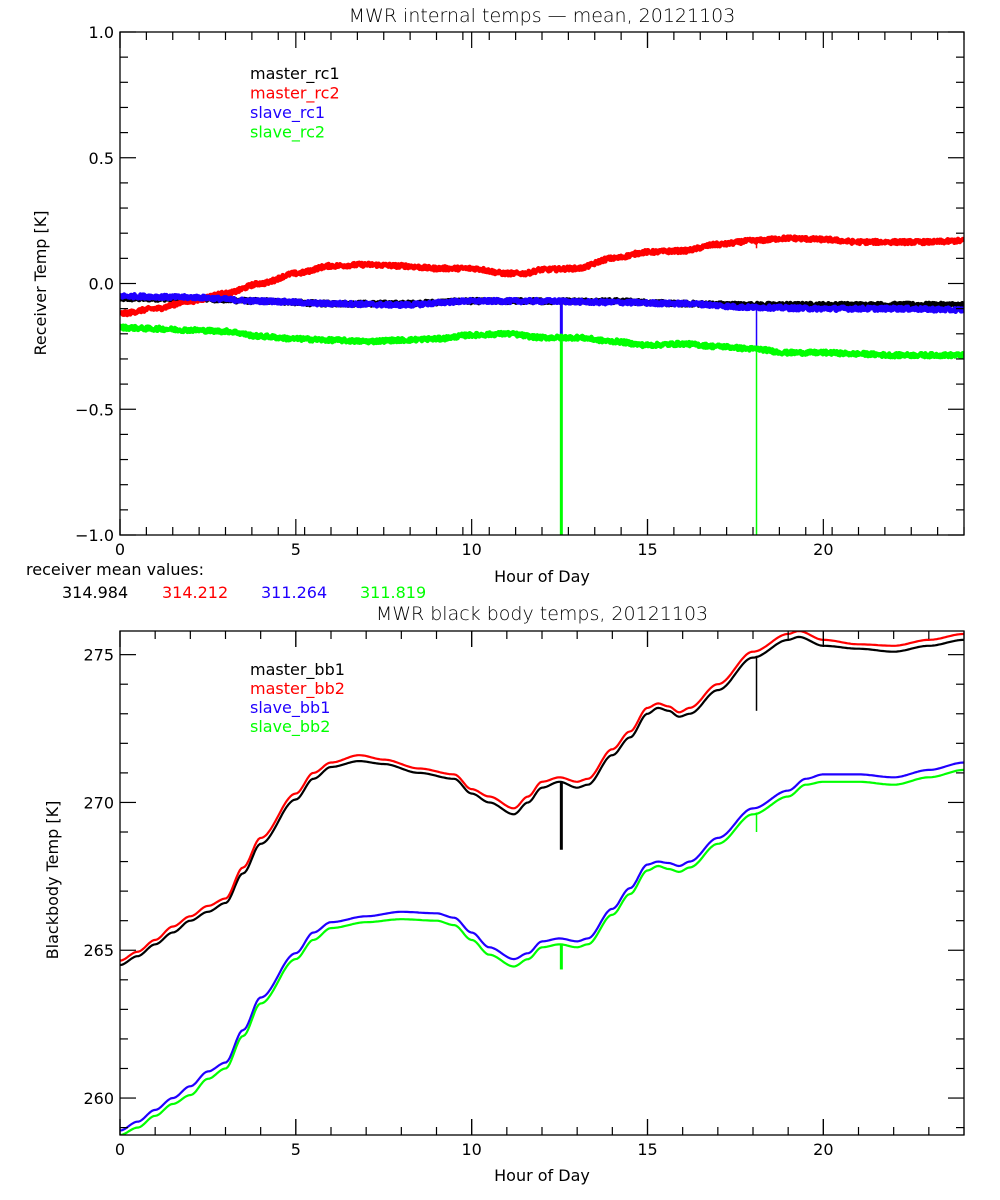 This screenshot has height=1200, width=1000. I want to click on receiver-mean-value: 311.819, so click(393, 592).